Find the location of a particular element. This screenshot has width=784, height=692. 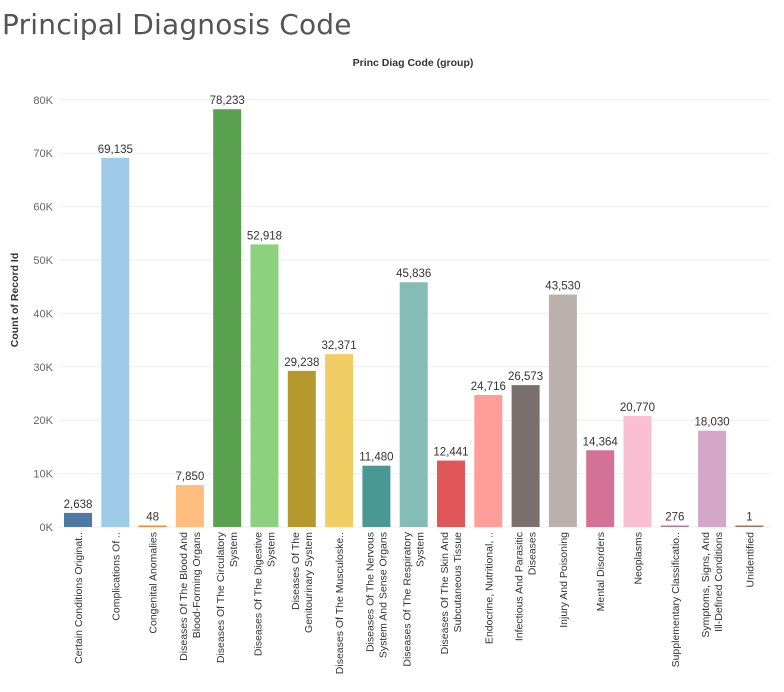

y-tick-label: 40K is located at coordinates (43, 314).